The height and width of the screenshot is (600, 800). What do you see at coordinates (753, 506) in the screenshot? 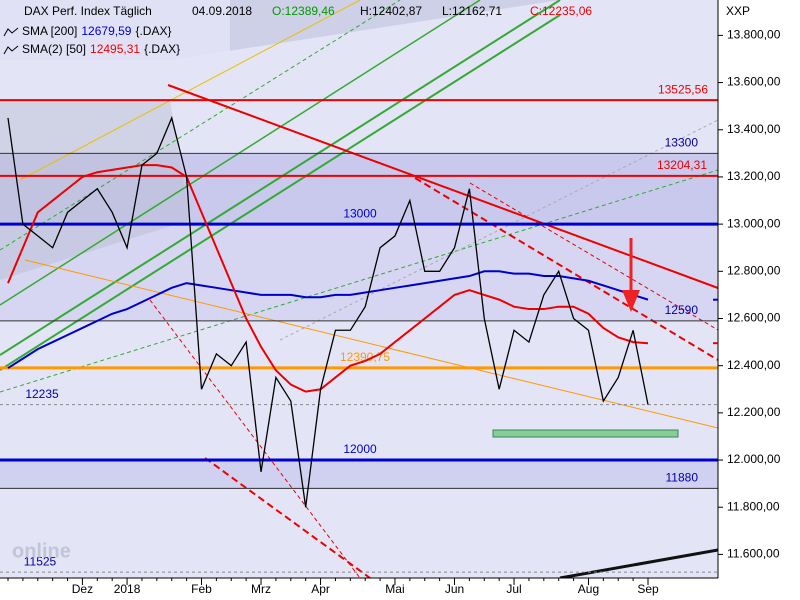
I see `y-tick-label: 11.800,00` at bounding box center [753, 506].